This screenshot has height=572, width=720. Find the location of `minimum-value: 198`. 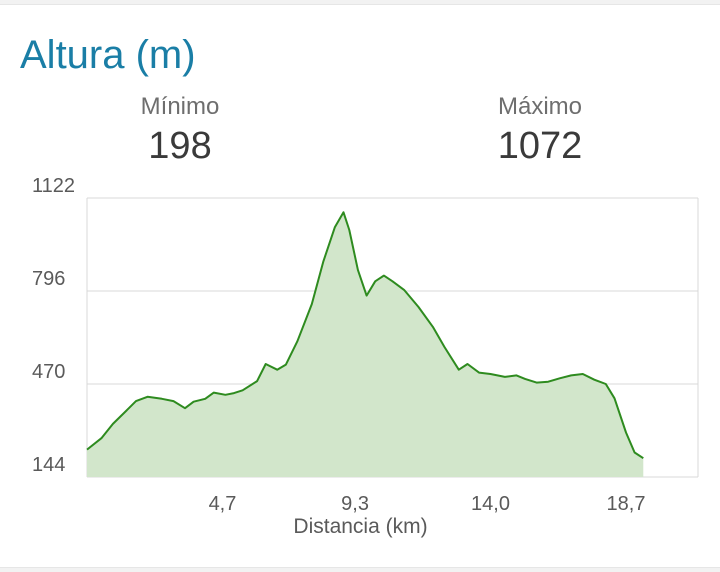

minimum-value: 198 is located at coordinates (180, 146).